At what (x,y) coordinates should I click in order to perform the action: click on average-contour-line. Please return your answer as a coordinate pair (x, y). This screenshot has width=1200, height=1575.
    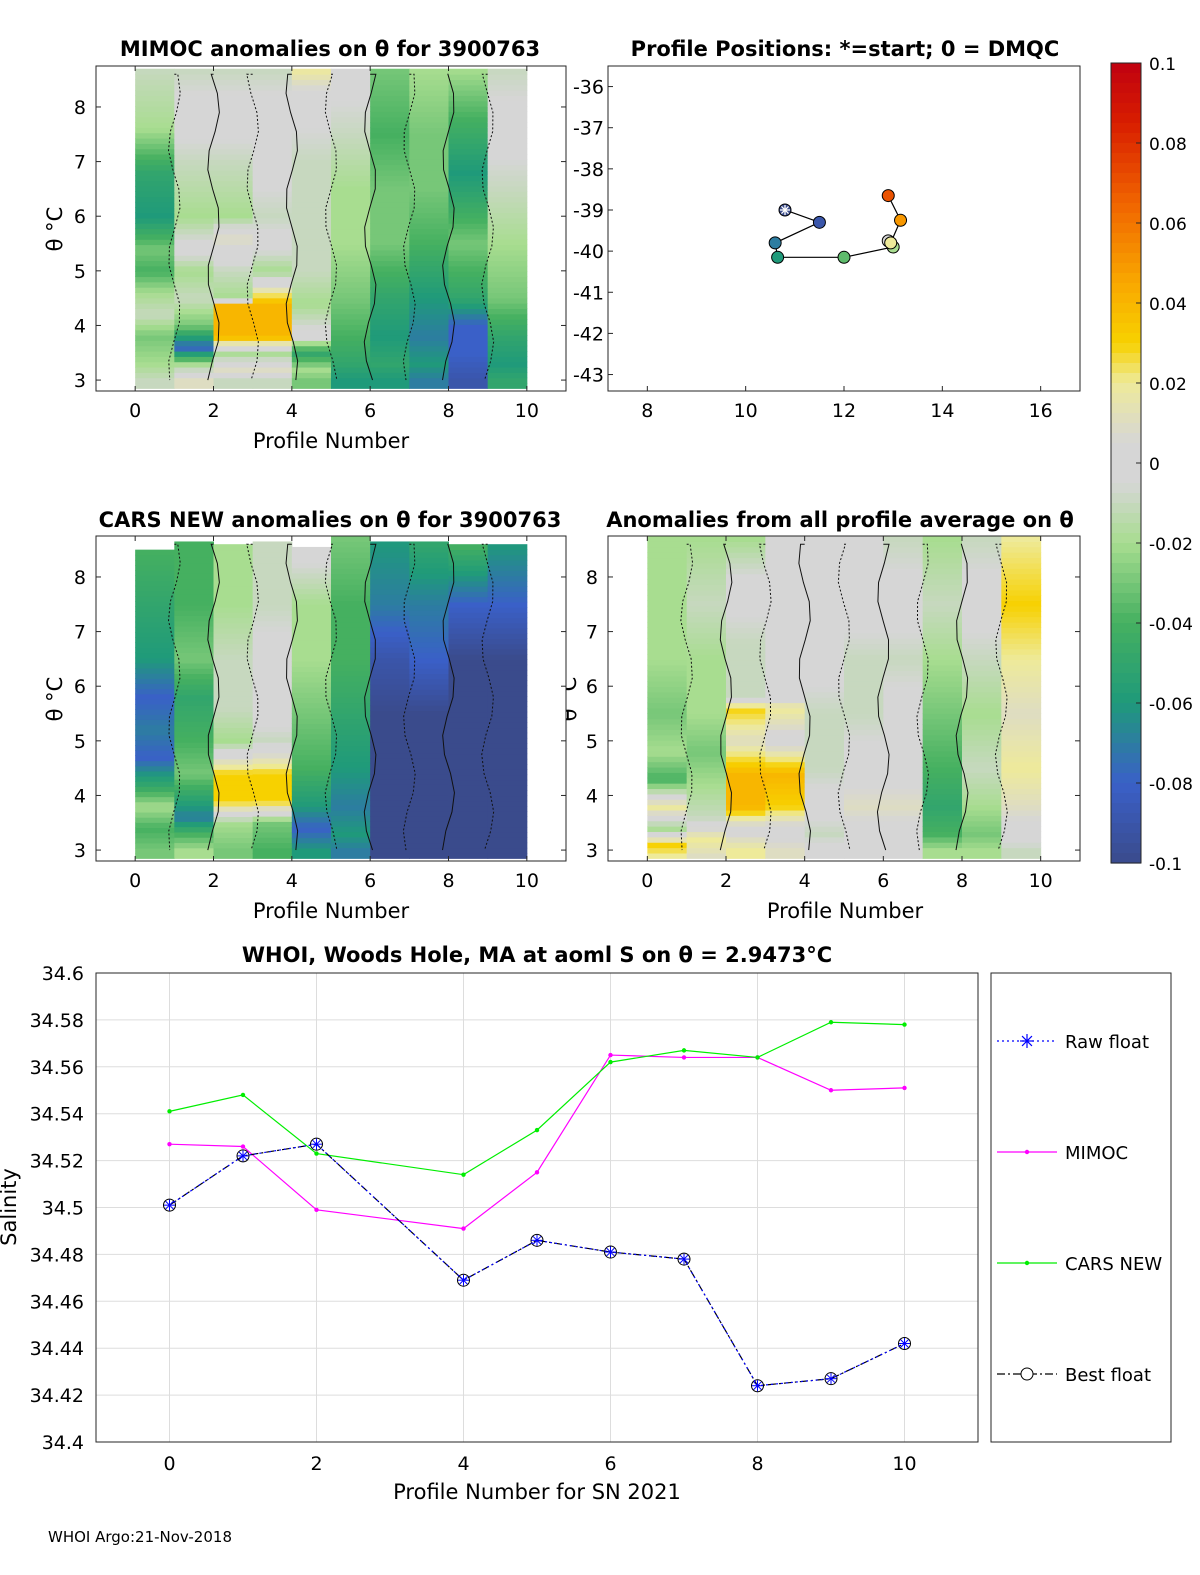
    Looking at the image, I should click on (1001, 697).